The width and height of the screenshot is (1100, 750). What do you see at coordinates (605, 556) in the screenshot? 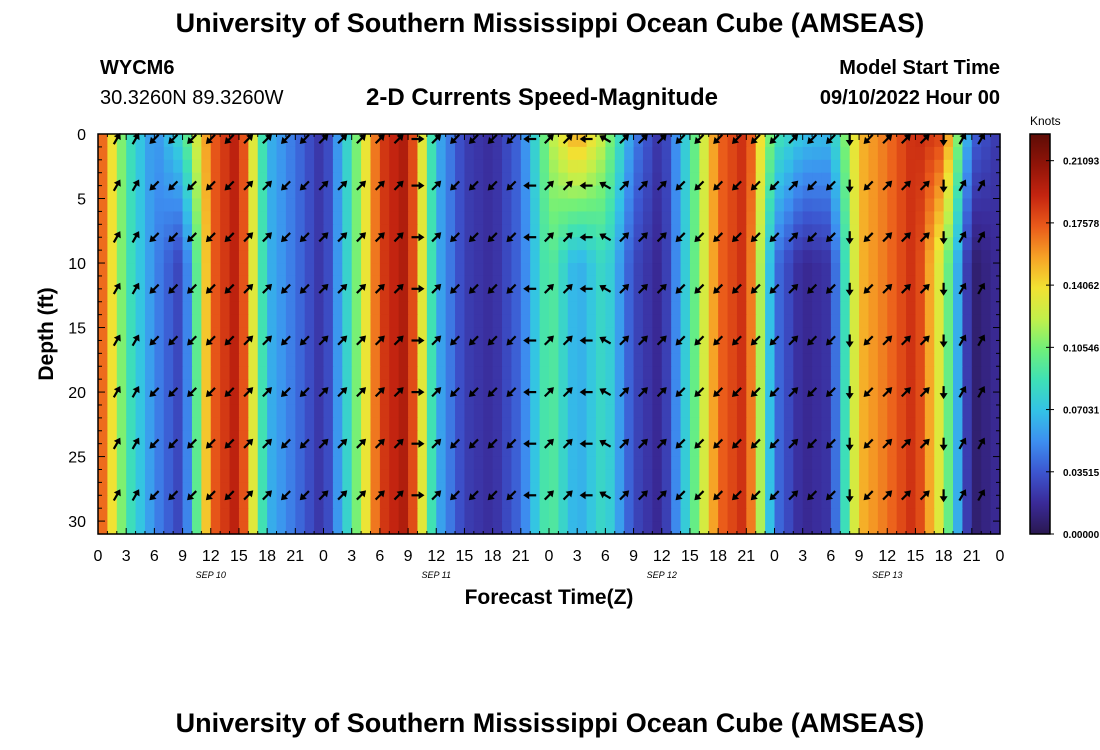
I see `x-tick-label: 6` at bounding box center [605, 556].